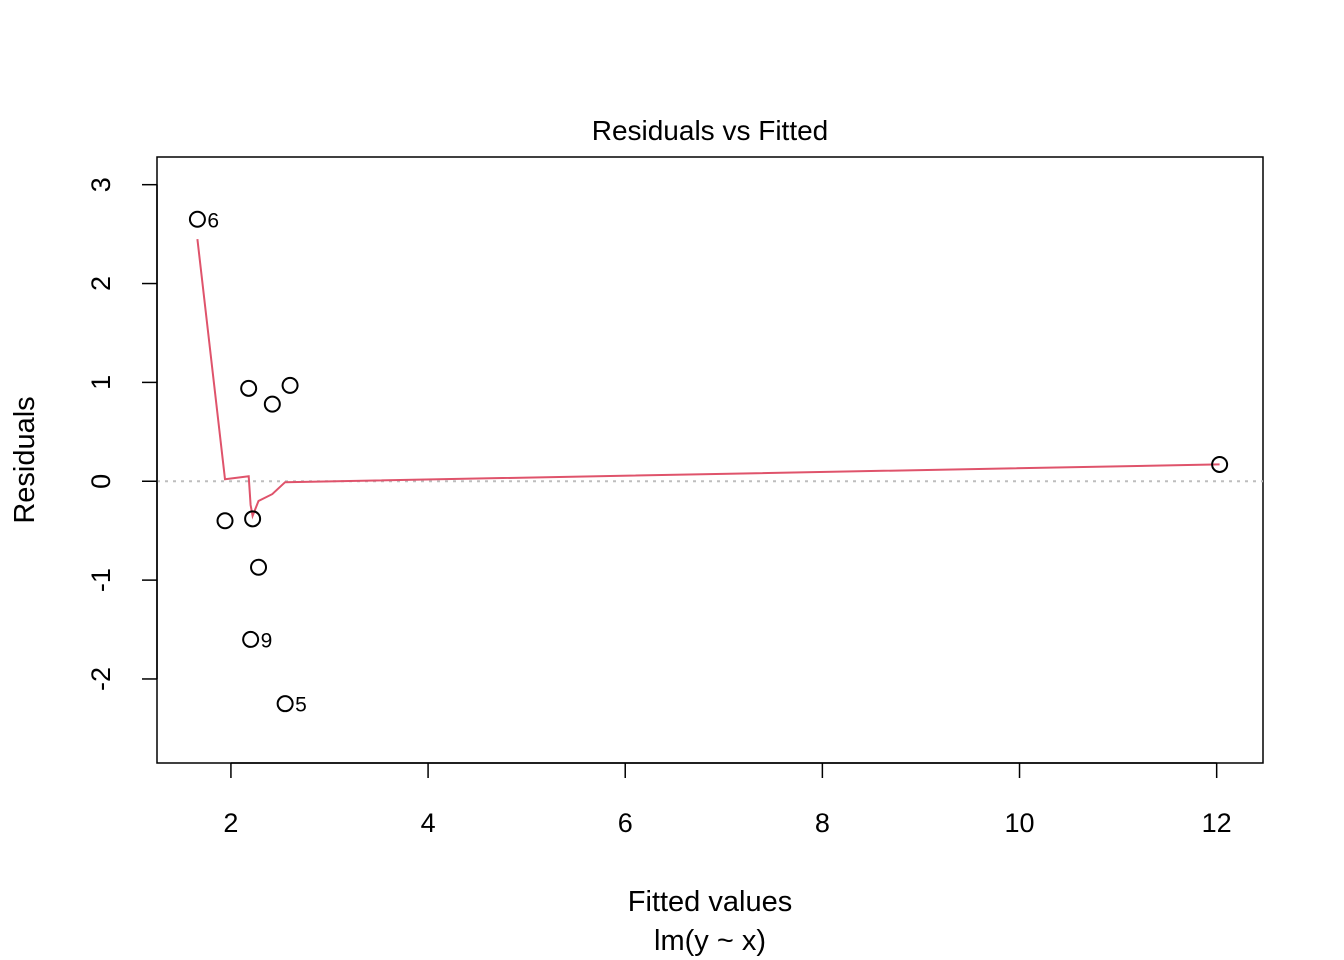 This screenshot has width=1344, height=960. What do you see at coordinates (213, 220) in the screenshot?
I see `point-label: 6` at bounding box center [213, 220].